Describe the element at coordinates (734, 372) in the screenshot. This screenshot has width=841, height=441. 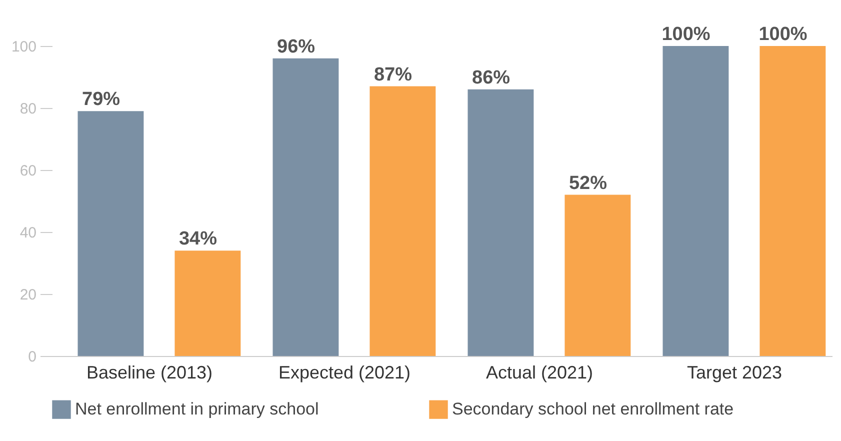
I see `x-tick-label: Target 2023` at that location.